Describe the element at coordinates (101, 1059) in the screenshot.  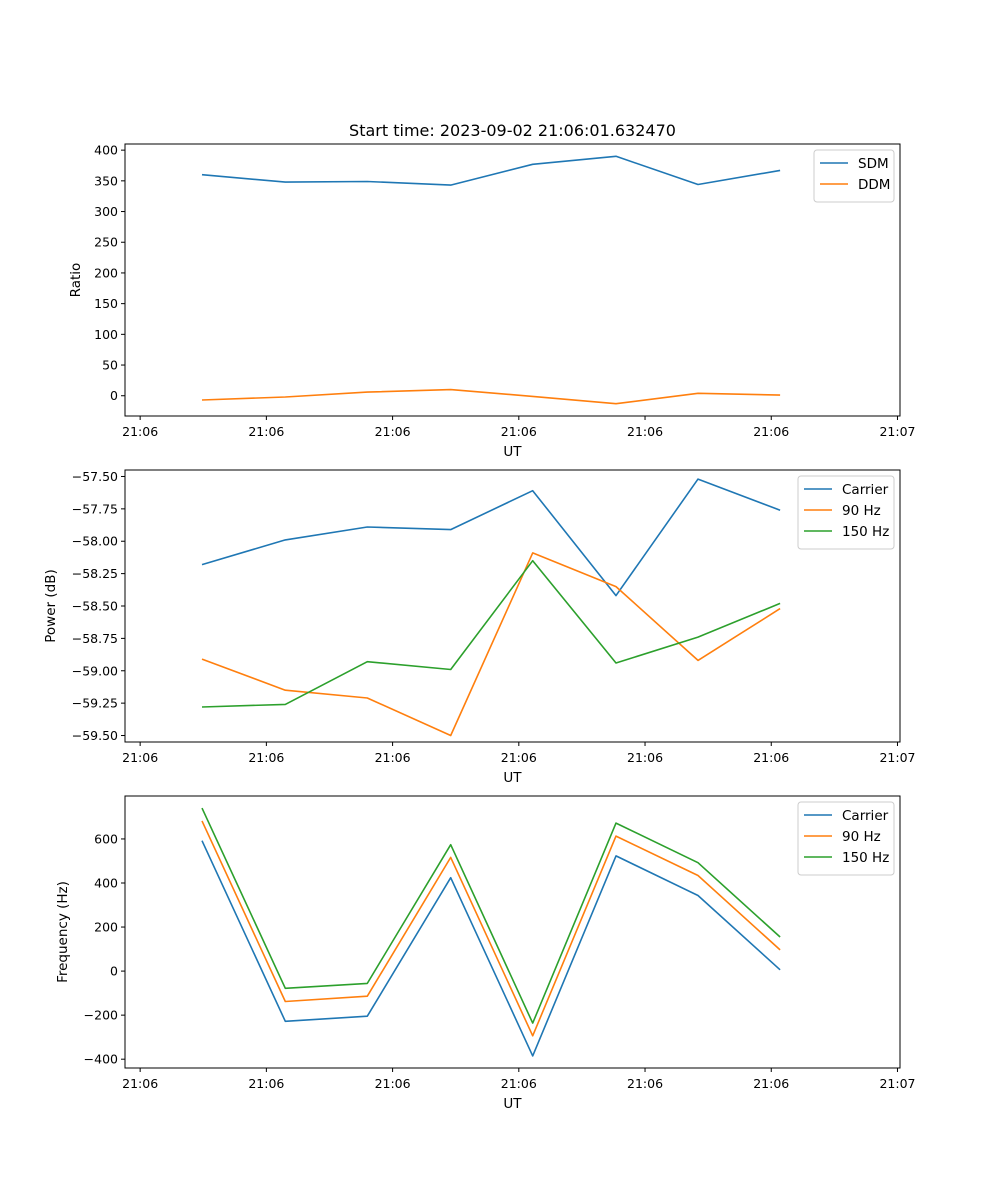
I see `y-tick-label: −400` at that location.